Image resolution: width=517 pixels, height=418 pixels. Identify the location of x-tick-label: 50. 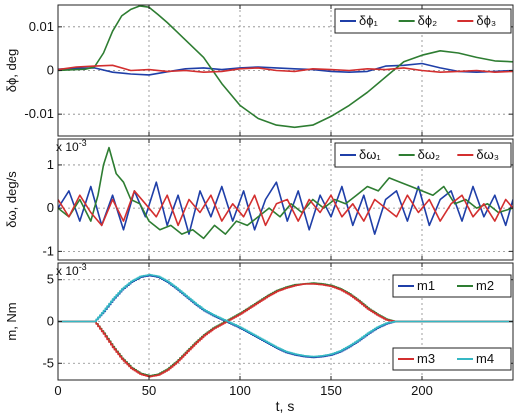
(149, 390).